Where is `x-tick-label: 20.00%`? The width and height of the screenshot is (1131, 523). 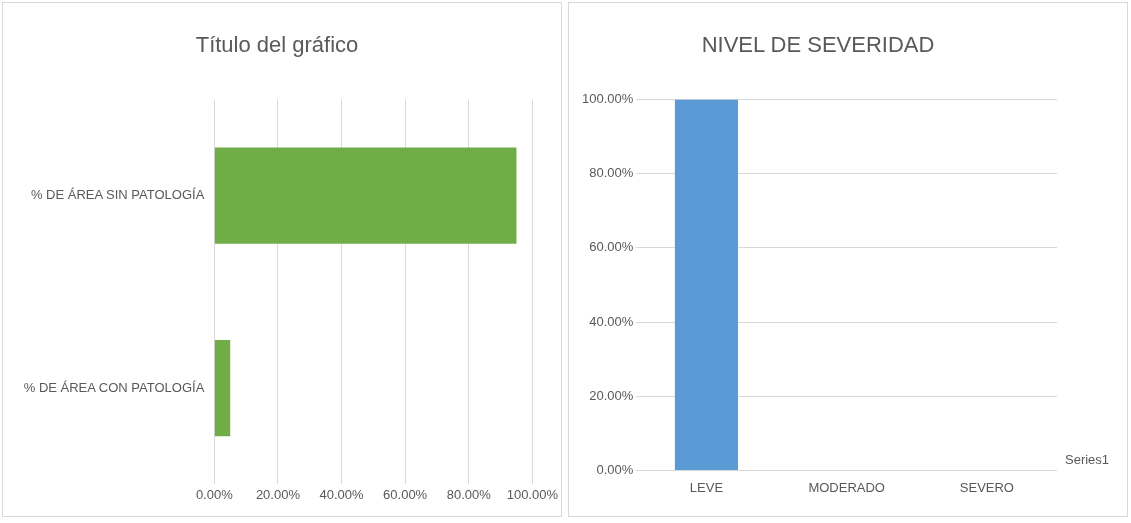
x-tick-label: 20.00% is located at coordinates (278, 494).